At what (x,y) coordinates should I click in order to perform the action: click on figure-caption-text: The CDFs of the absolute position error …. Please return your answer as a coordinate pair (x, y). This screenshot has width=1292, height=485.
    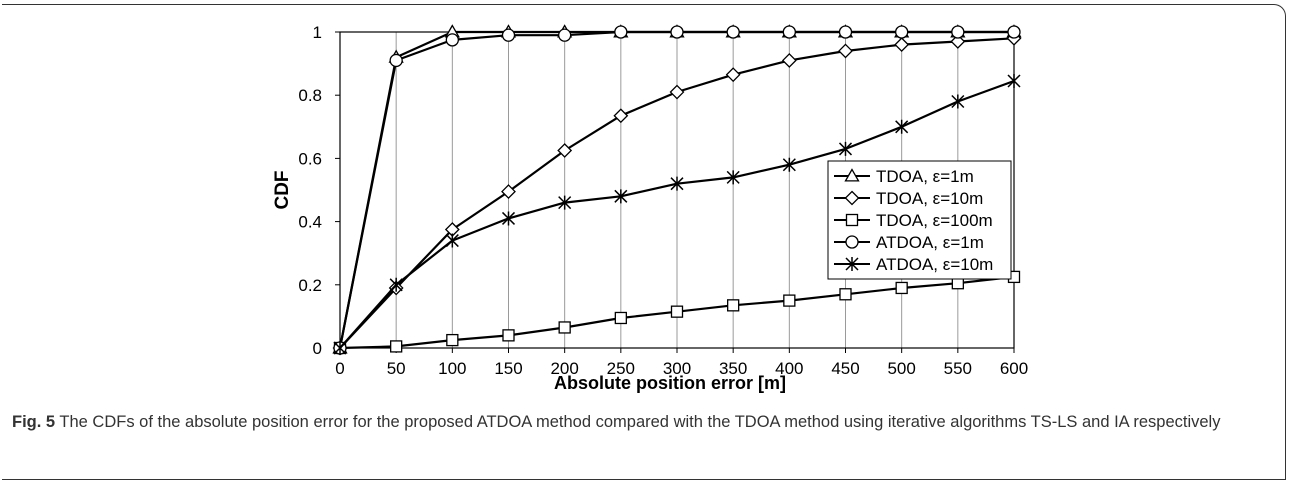
    Looking at the image, I should click on (640, 422).